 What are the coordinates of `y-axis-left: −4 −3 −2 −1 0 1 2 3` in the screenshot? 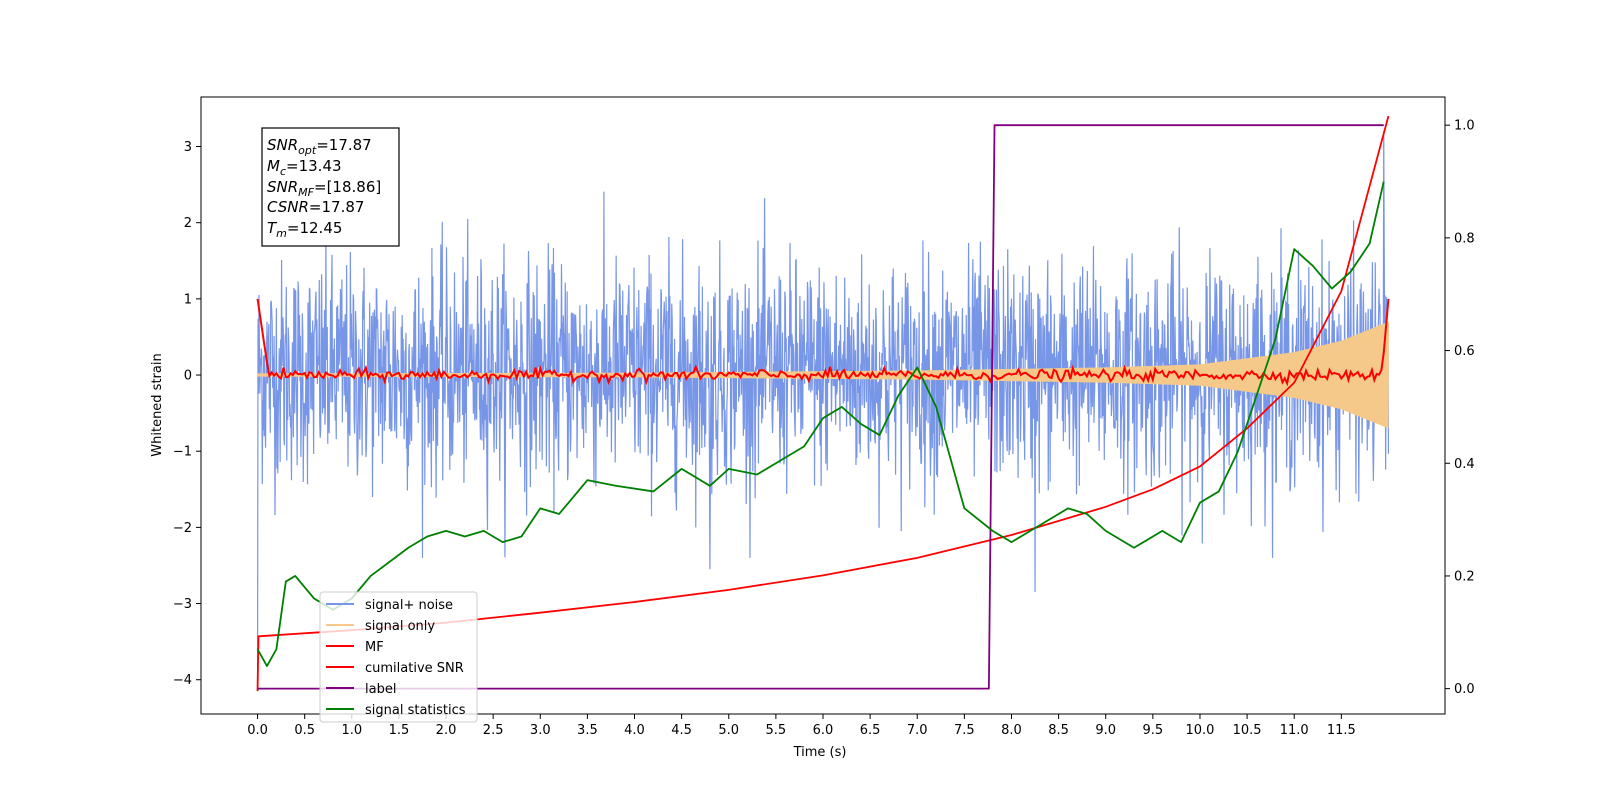 It's located at (187, 414).